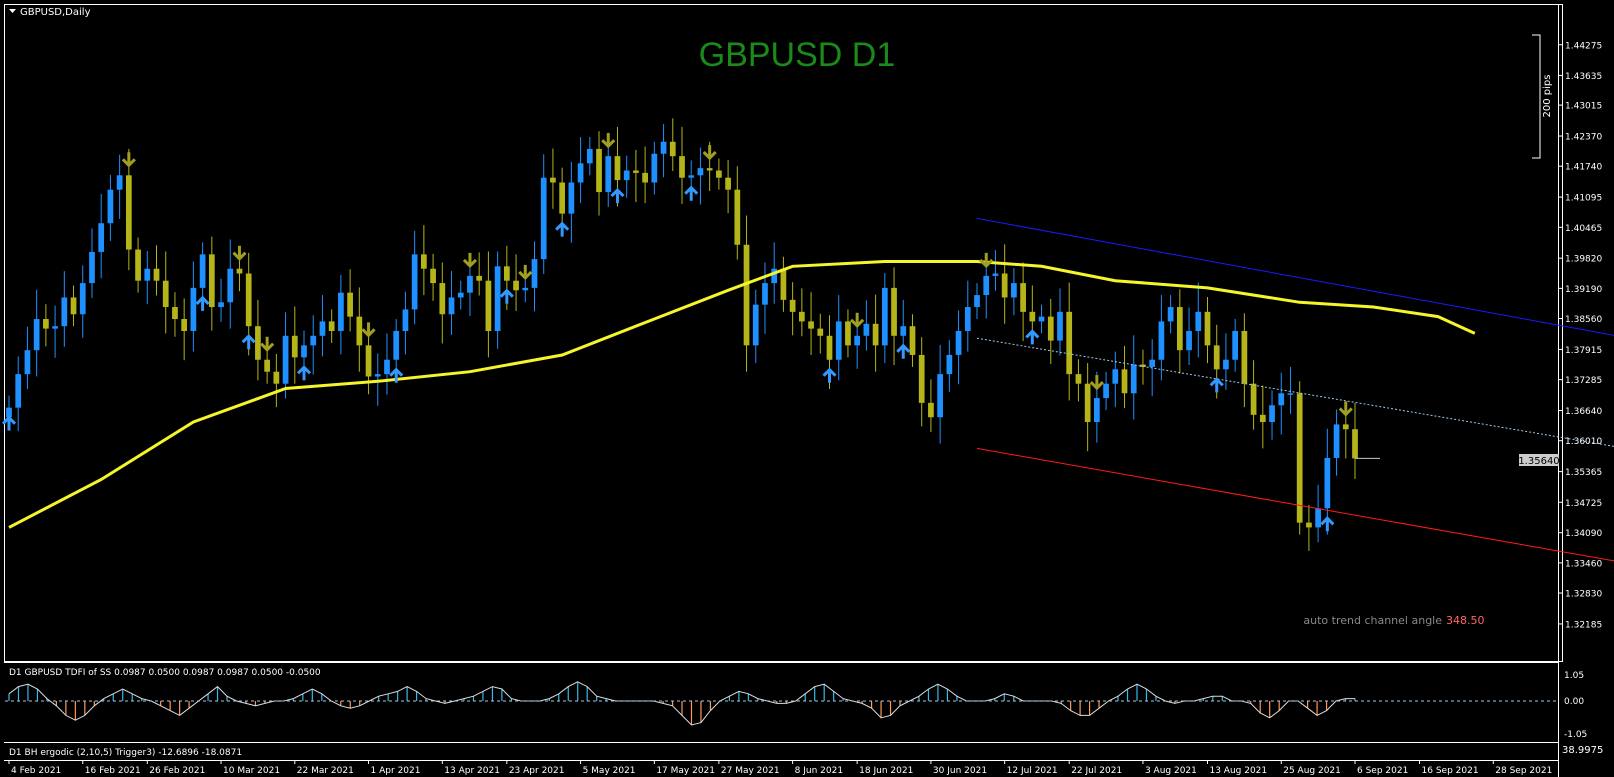 This screenshot has height=777, width=1614. What do you see at coordinates (55, 12) in the screenshot?
I see `window-title: GBPUSD,Daily` at bounding box center [55, 12].